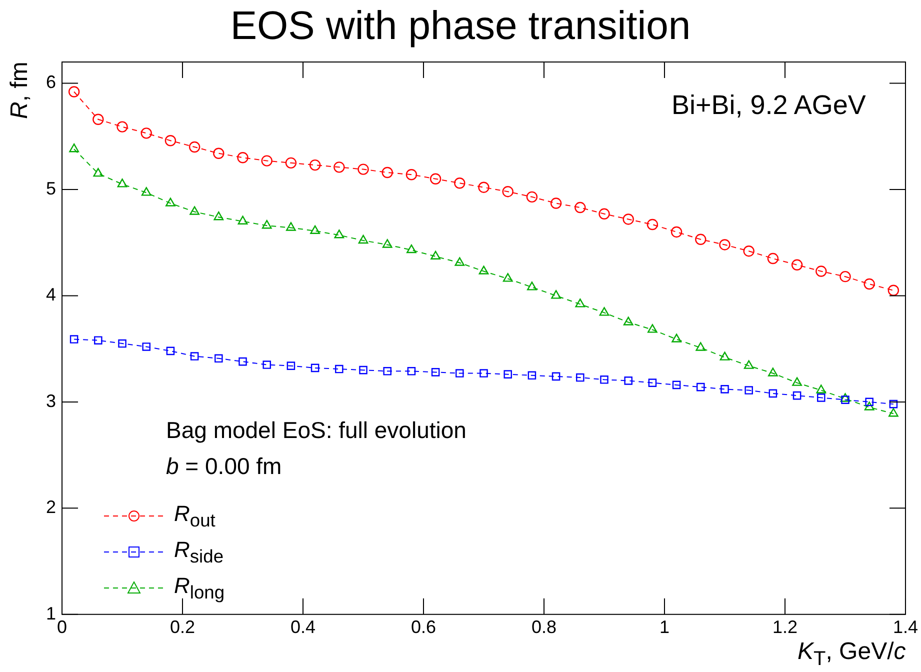 The width and height of the screenshot is (921, 672). What do you see at coordinates (51, 82) in the screenshot?
I see `y-tick-label: 6` at bounding box center [51, 82].